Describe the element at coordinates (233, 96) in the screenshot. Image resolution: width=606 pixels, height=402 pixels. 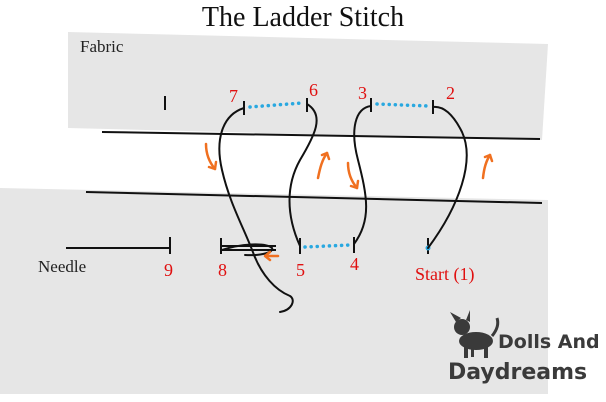
I see `step-7: 7` at that location.